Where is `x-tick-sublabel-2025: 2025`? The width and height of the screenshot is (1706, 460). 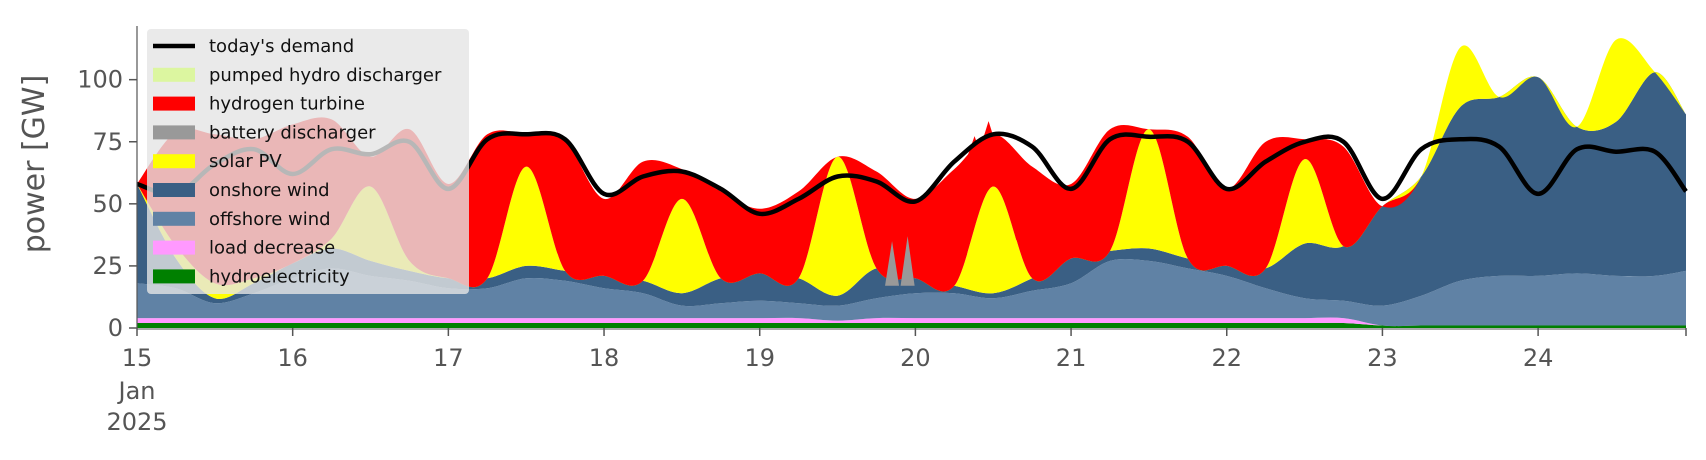 x-tick-sublabel-2025: 2025 is located at coordinates (136, 422).